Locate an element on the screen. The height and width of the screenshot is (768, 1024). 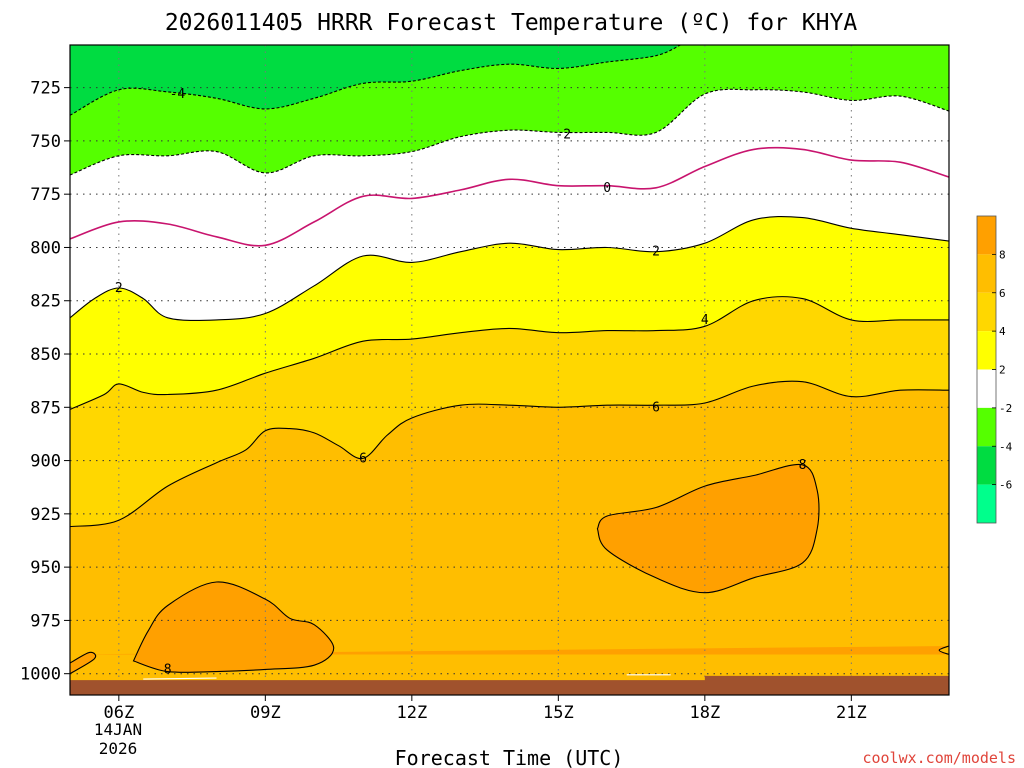
colorbar-tick-label: -2 is located at coordinates (1005, 408).